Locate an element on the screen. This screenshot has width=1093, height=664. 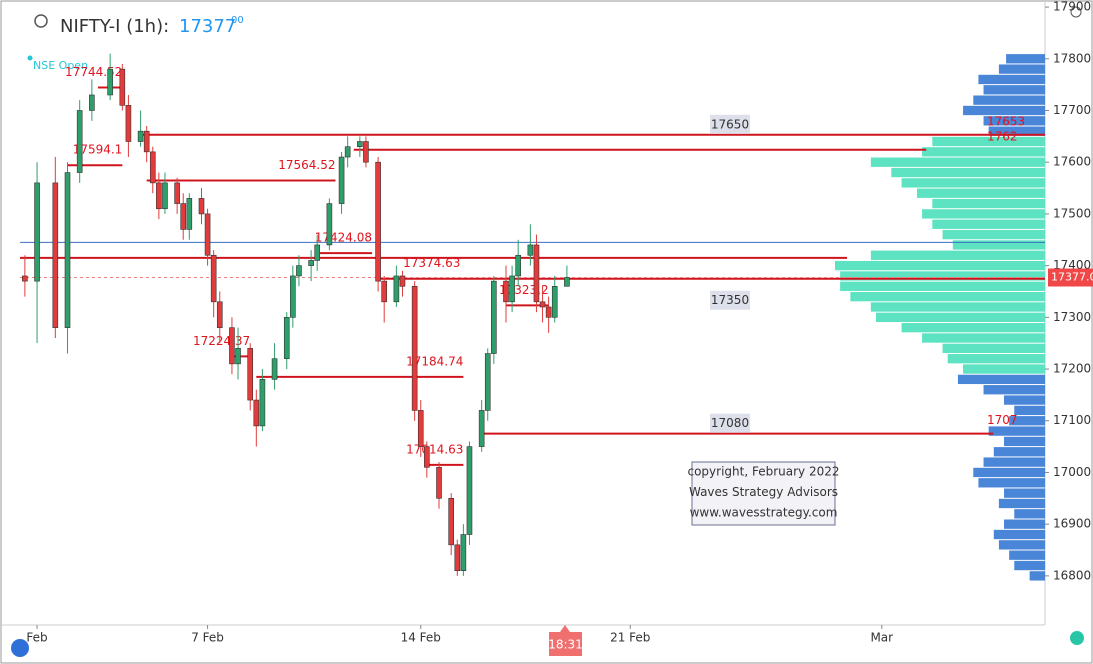
settings-icon is located at coordinates (1076, 12).